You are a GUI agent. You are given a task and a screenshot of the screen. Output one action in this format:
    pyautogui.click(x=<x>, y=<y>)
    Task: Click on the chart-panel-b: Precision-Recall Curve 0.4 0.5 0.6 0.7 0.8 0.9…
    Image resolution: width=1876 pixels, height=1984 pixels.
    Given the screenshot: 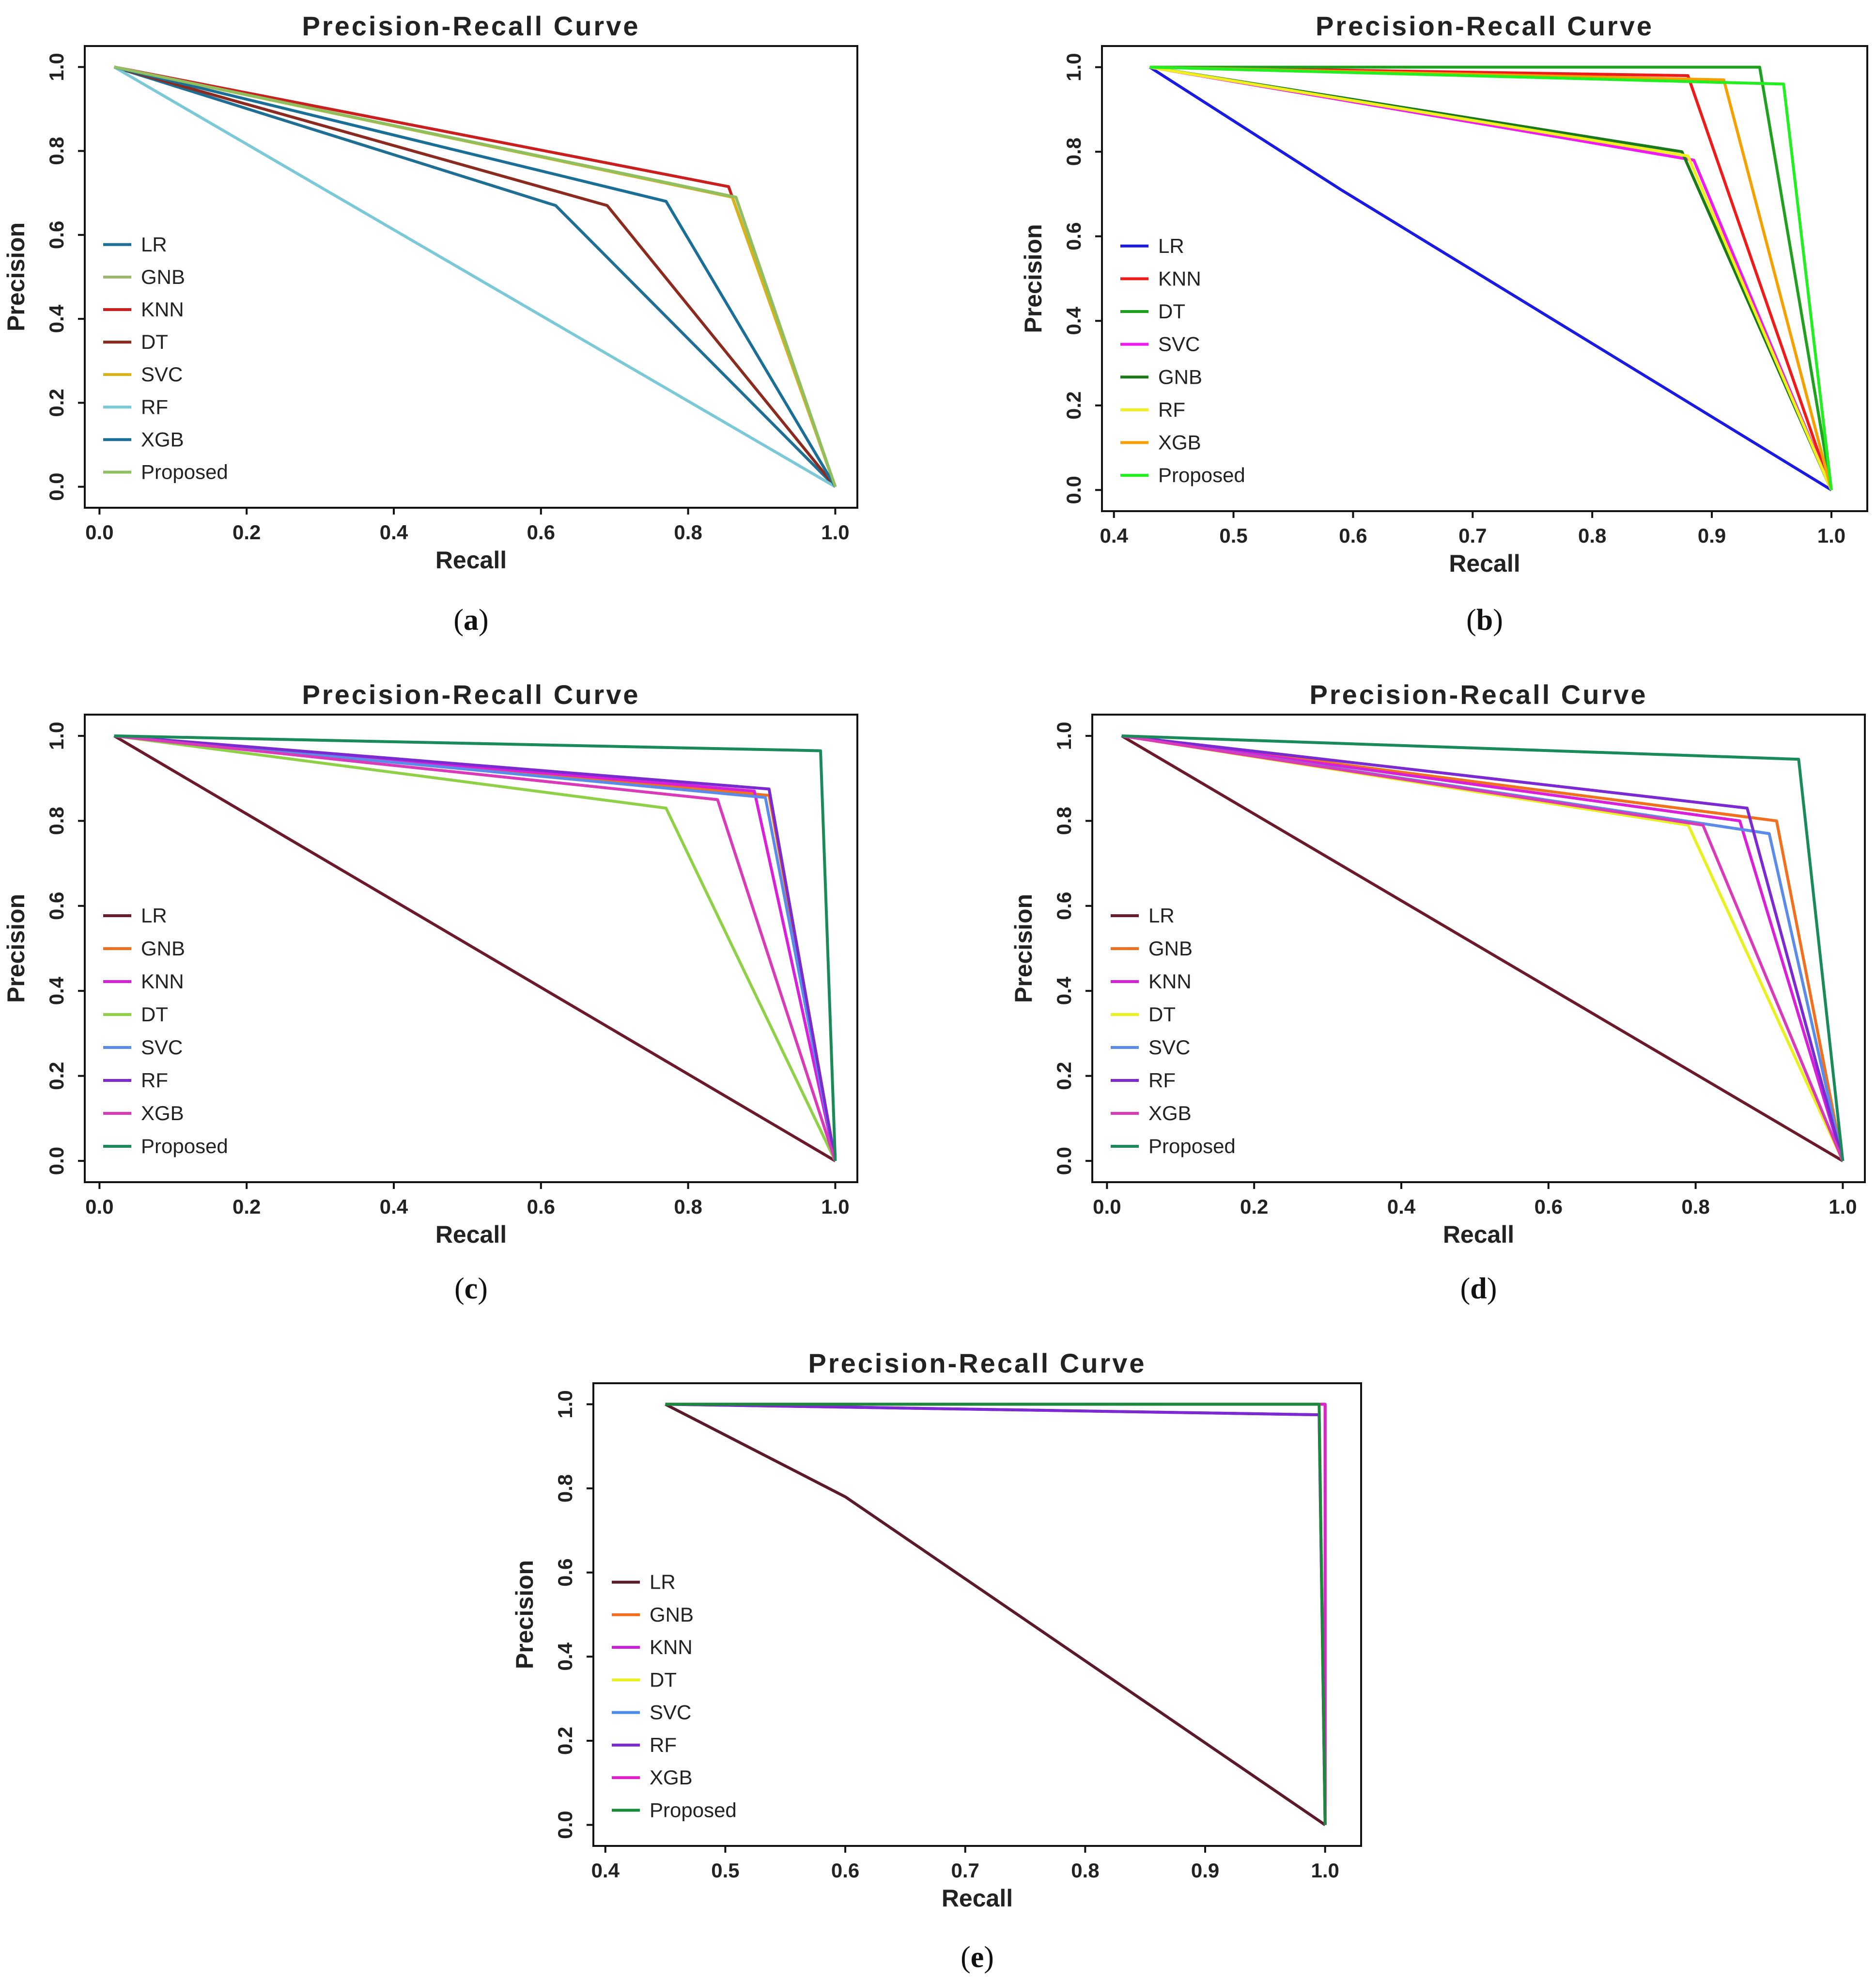 What is the action you would take?
    pyautogui.click(x=1444, y=324)
    